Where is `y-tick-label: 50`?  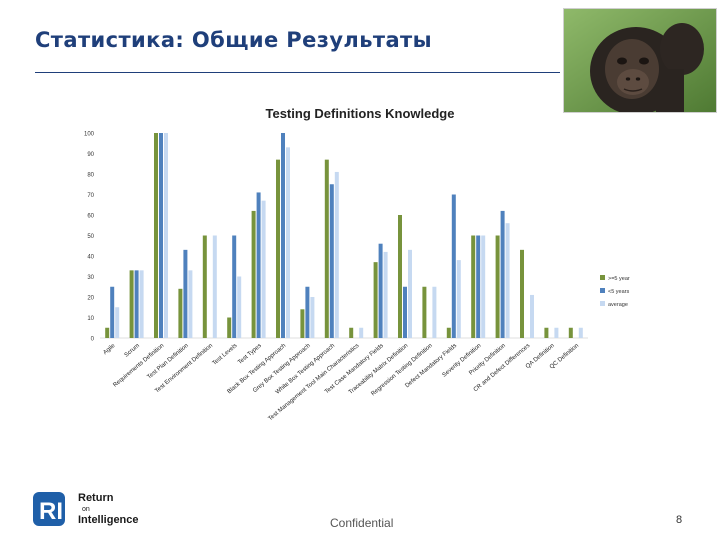 y-tick-label: 50 is located at coordinates (90, 237).